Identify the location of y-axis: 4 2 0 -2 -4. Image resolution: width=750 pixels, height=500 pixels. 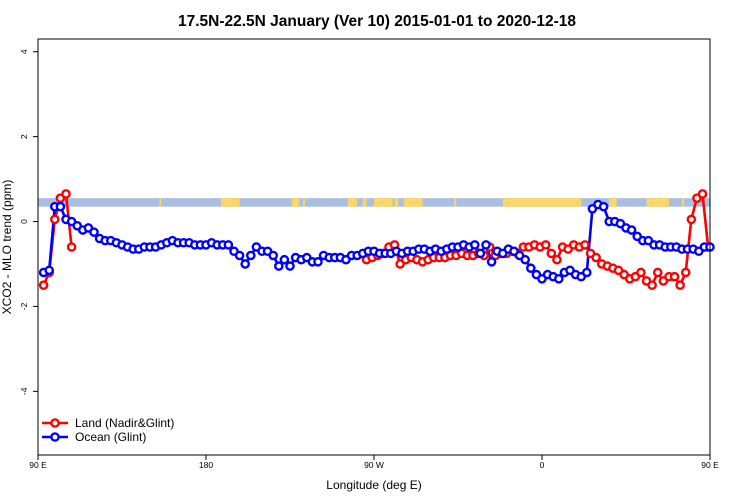
(28, 222).